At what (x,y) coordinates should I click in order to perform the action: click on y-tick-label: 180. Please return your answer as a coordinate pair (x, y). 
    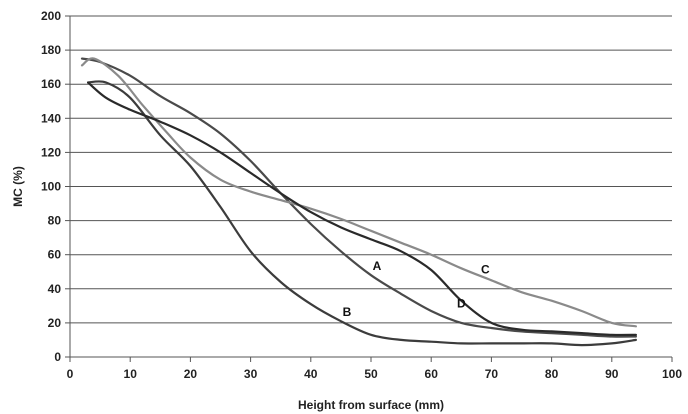
    Looking at the image, I should click on (51, 50).